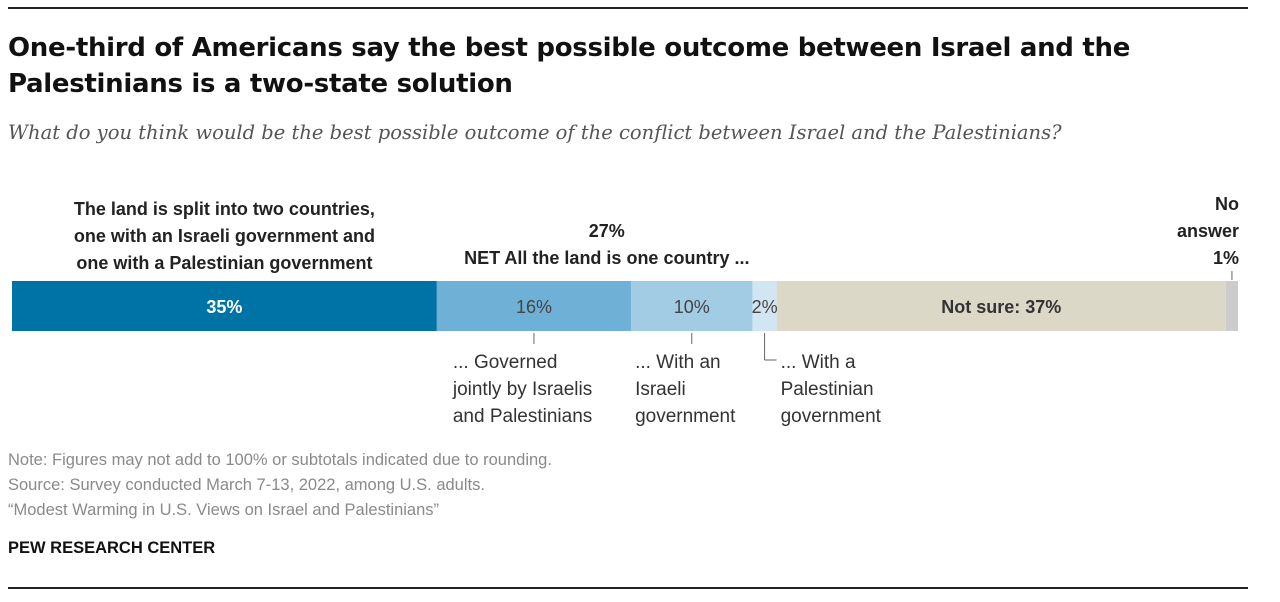 This screenshot has height=602, width=1280. I want to click on annotation-no-answer-line: 1%, so click(1226, 258).